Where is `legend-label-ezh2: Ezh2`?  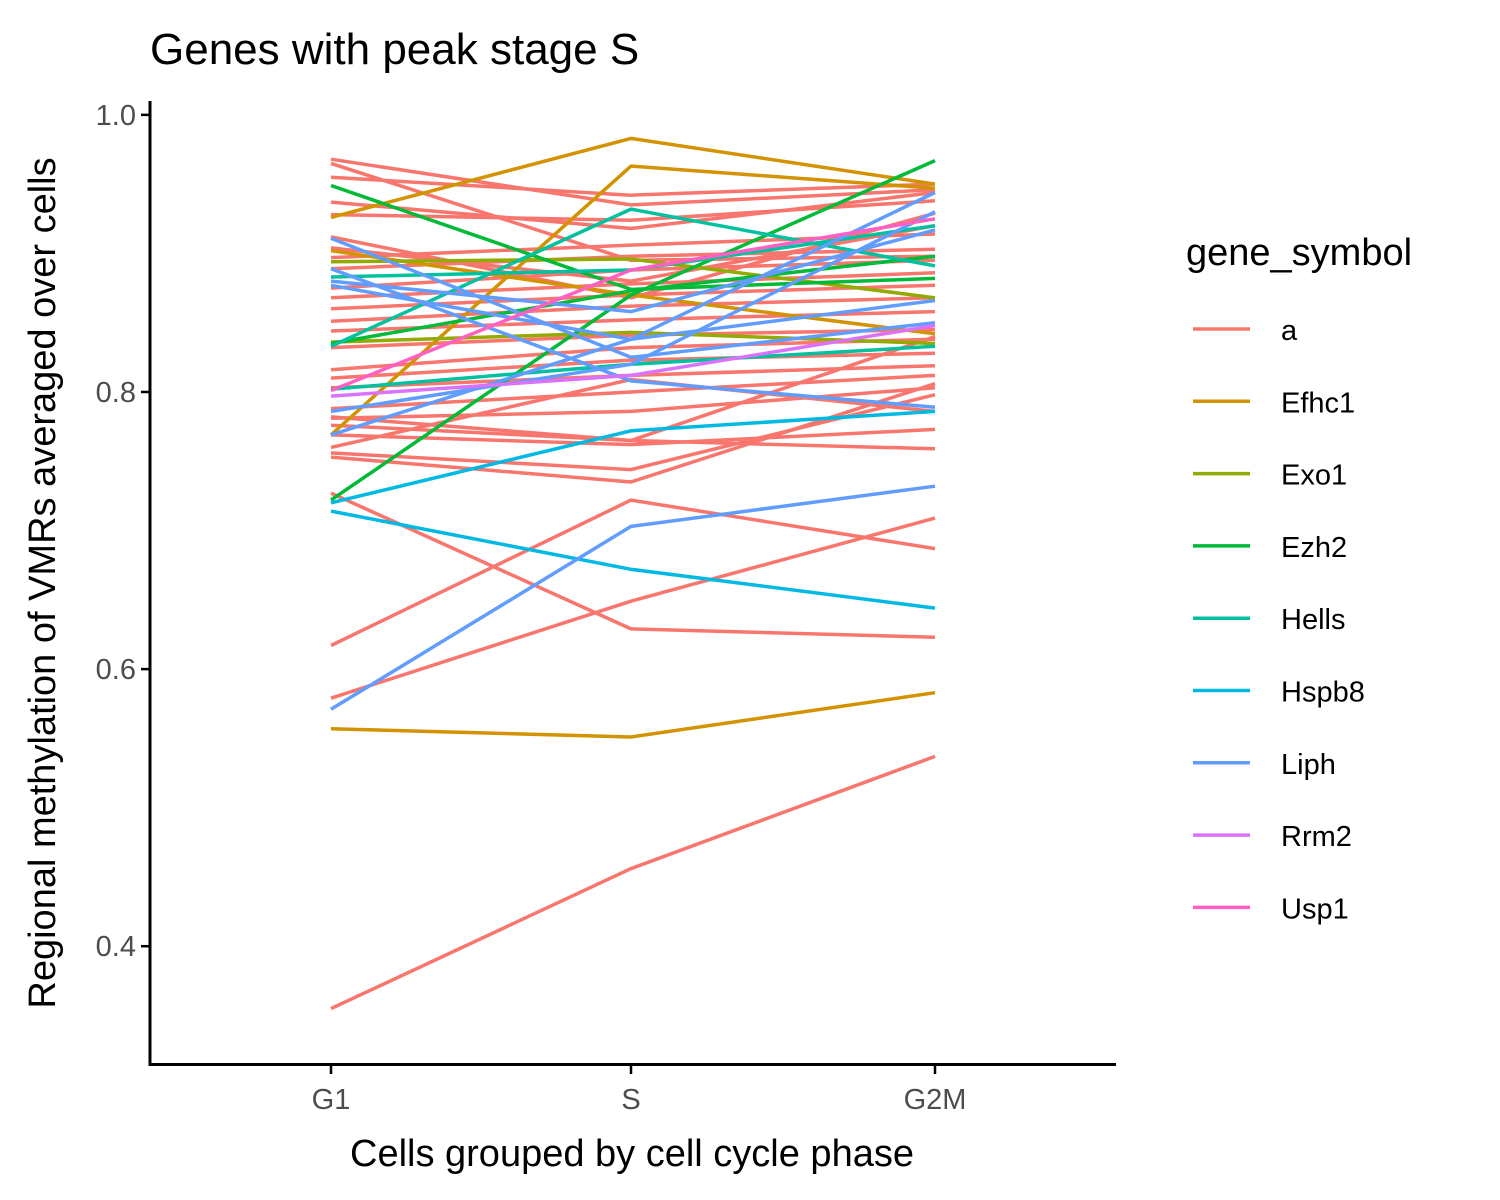 legend-label-ezh2: Ezh2 is located at coordinates (1314, 548).